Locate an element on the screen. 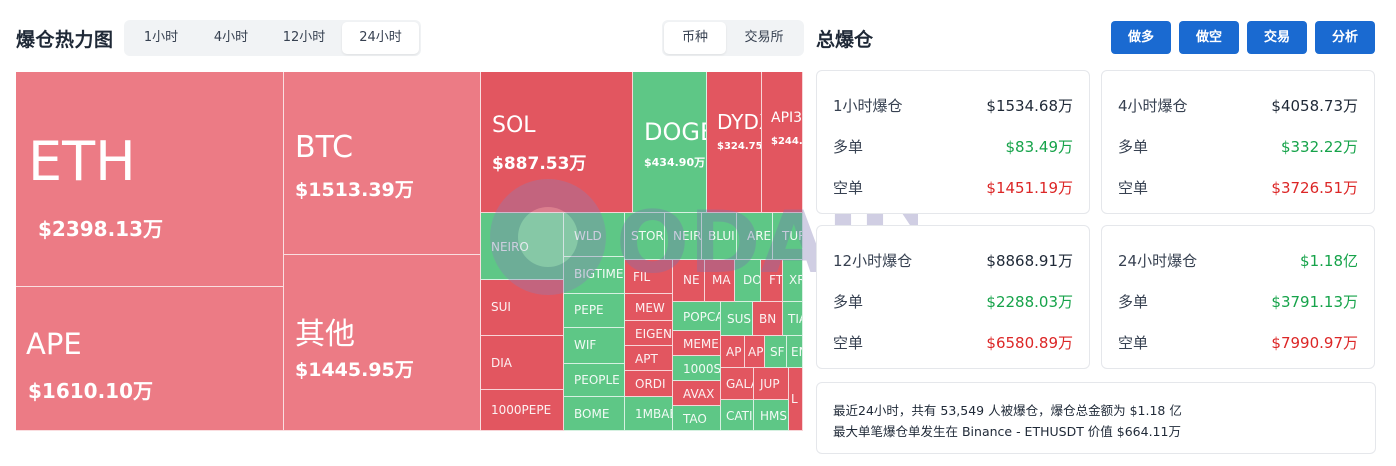  analysis-button: 分析 is located at coordinates (1345, 37).